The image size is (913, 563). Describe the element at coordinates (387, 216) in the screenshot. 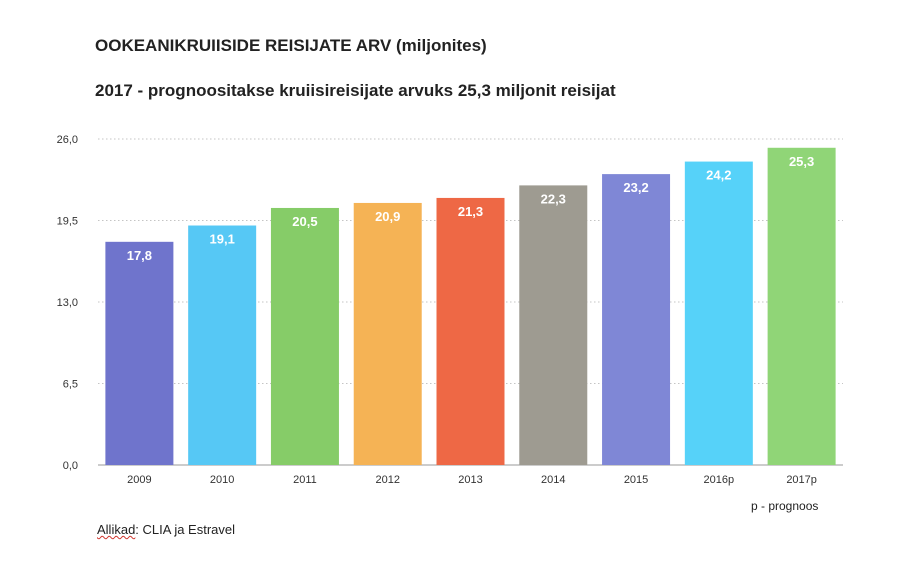

I see `data-label: 20,9` at that location.